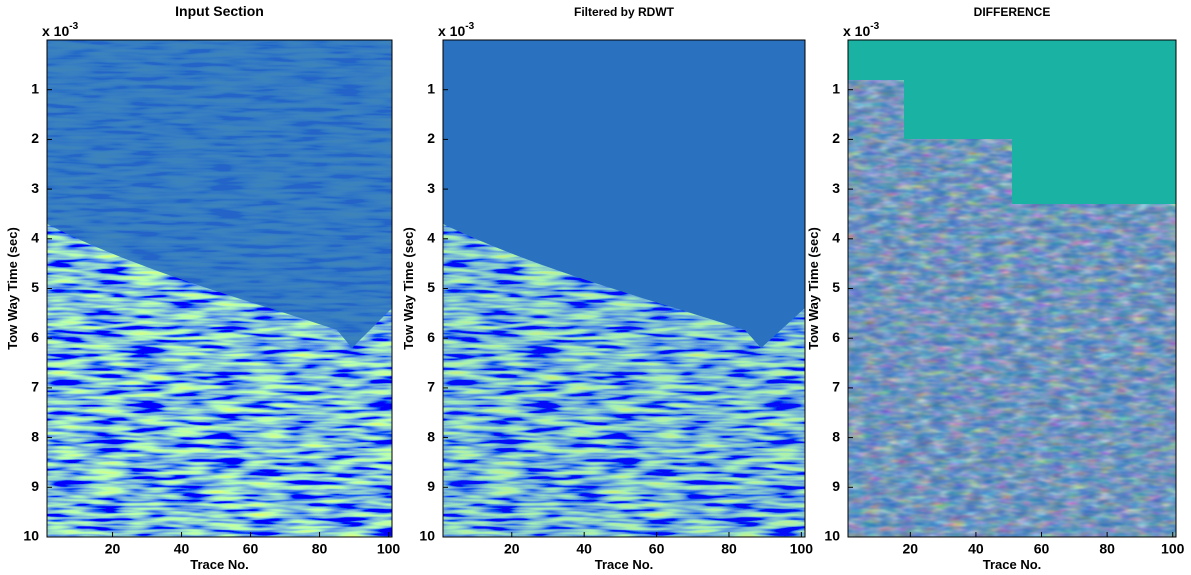 This screenshot has width=1191, height=575. Describe the element at coordinates (1012, 12) in the screenshot. I see `chart-title: DIFFERENCE` at that location.